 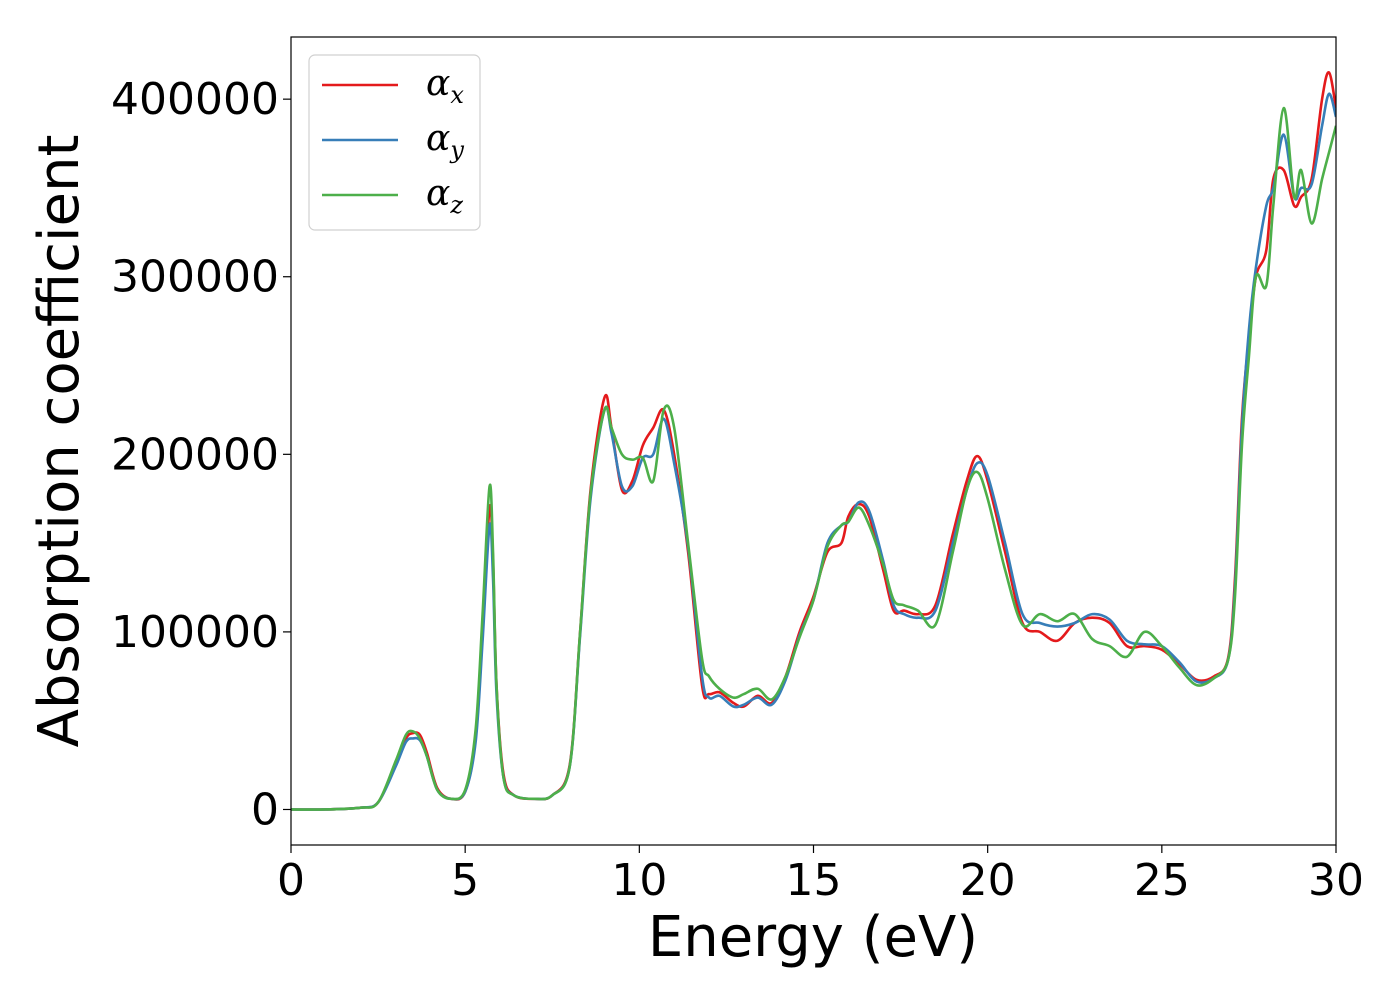 I want to click on x-tick-label: 30, so click(x=1336, y=880).